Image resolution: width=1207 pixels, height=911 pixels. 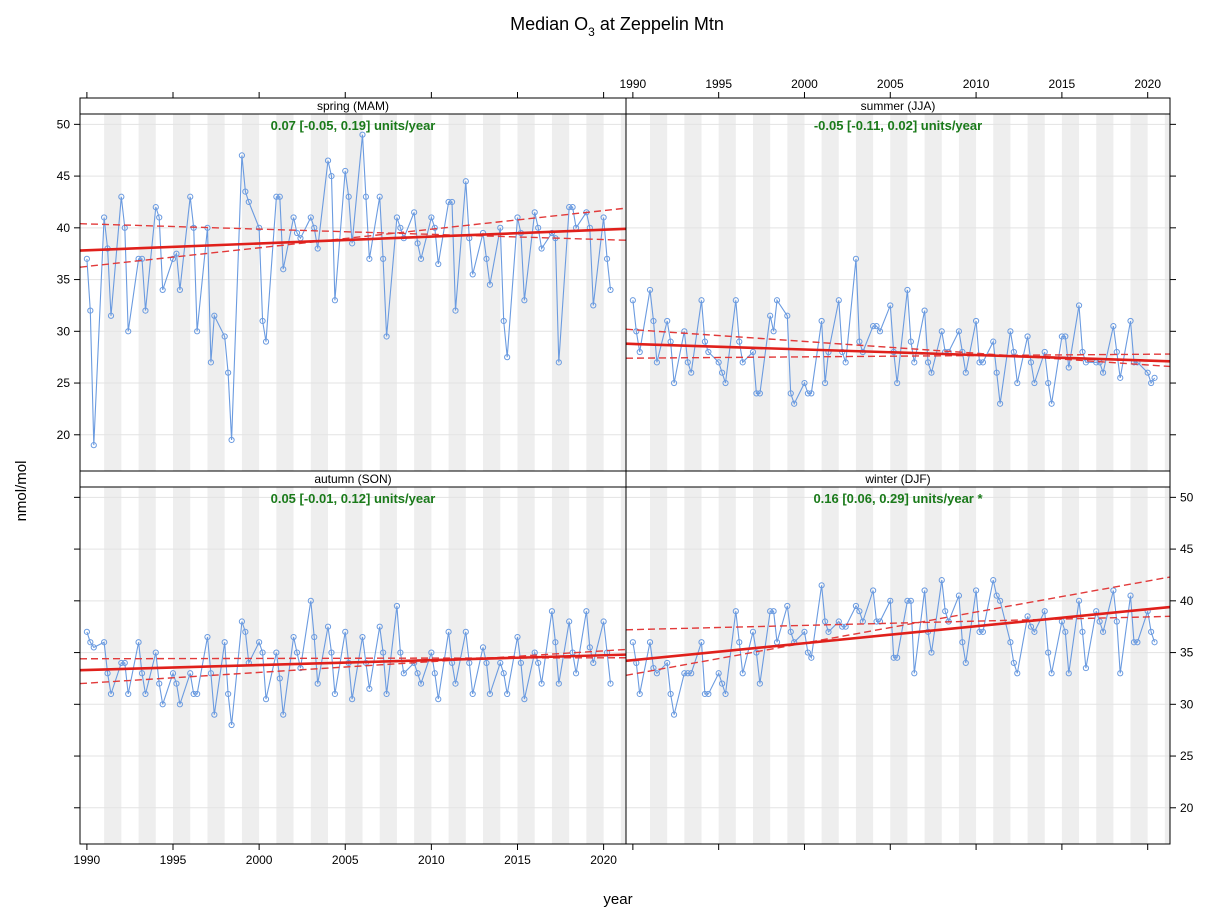 I want to click on y-tick-label: 50, so click(x=64, y=124).